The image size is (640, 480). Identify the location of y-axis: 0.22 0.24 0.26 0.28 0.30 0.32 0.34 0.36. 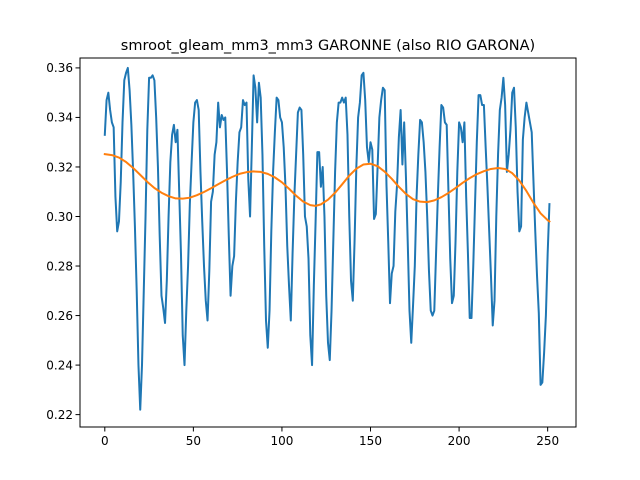
(63, 241).